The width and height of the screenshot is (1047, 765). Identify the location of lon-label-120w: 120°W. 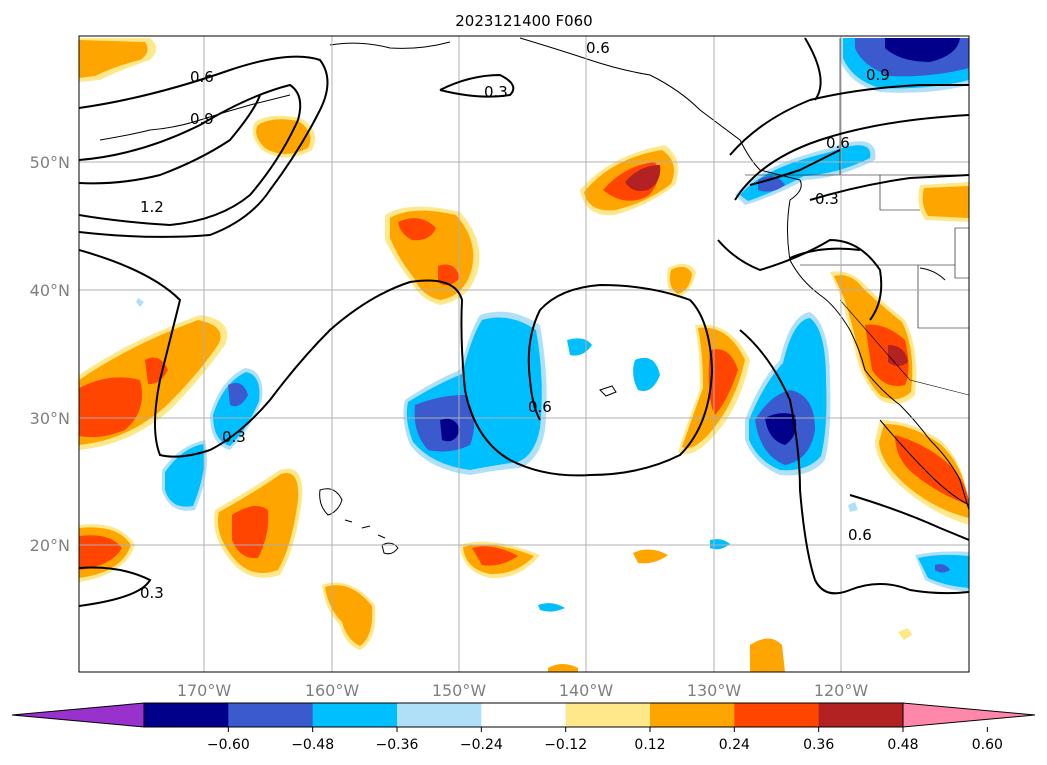
(841, 690).